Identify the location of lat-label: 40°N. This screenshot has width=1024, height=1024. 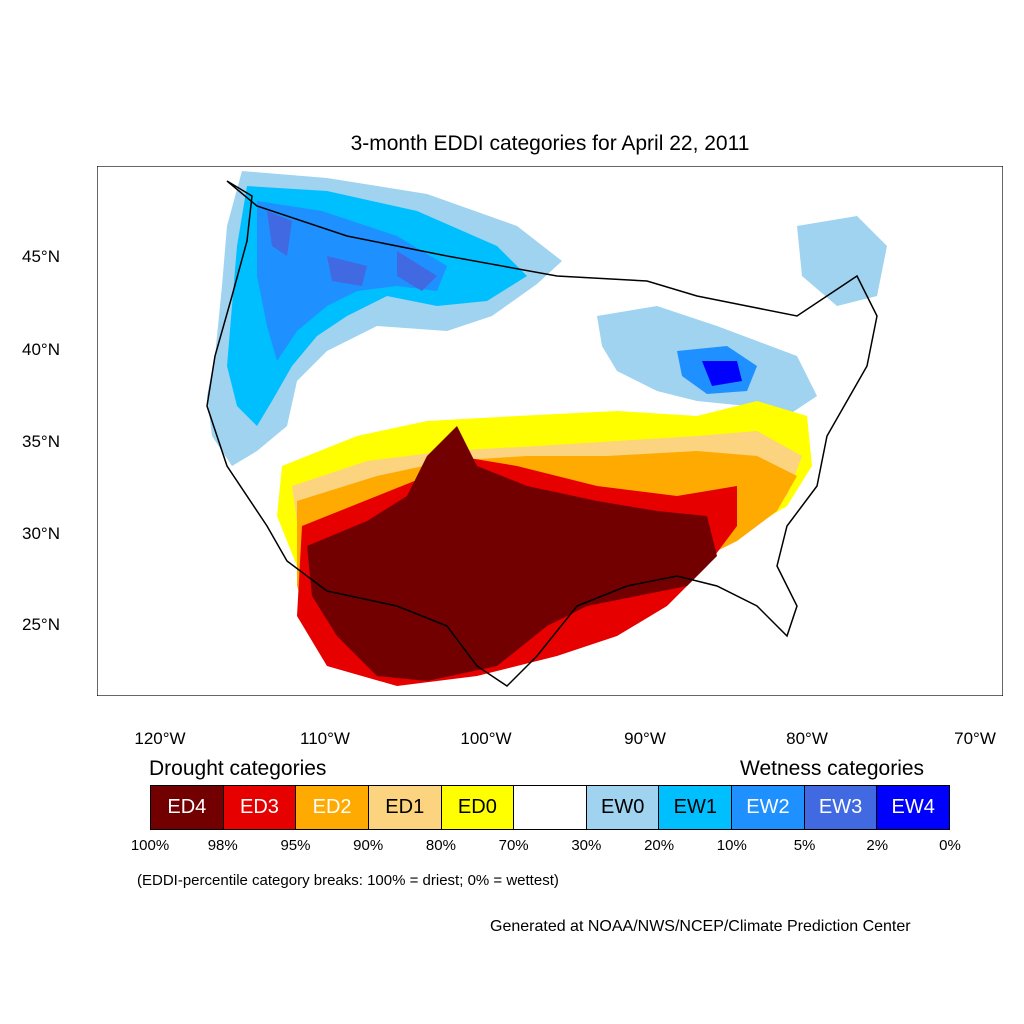
(41, 349).